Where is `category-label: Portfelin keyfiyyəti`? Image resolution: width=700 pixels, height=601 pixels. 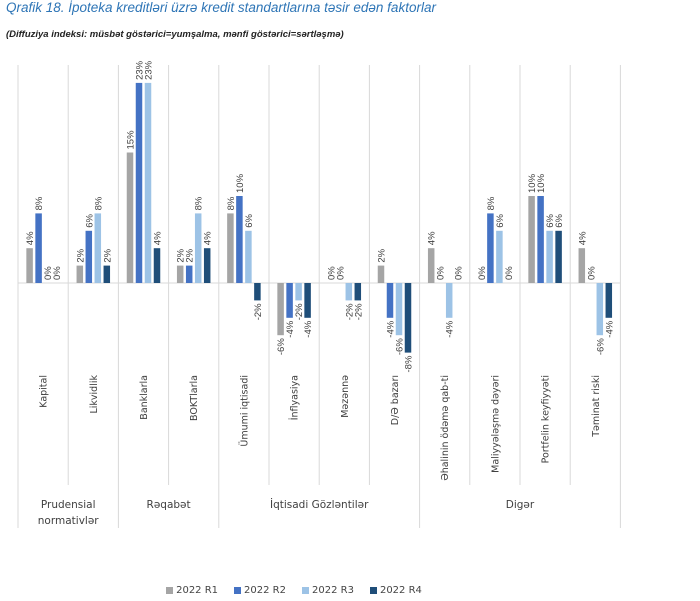
category-label: Portfelin keyfiyyəti is located at coordinates (546, 419).